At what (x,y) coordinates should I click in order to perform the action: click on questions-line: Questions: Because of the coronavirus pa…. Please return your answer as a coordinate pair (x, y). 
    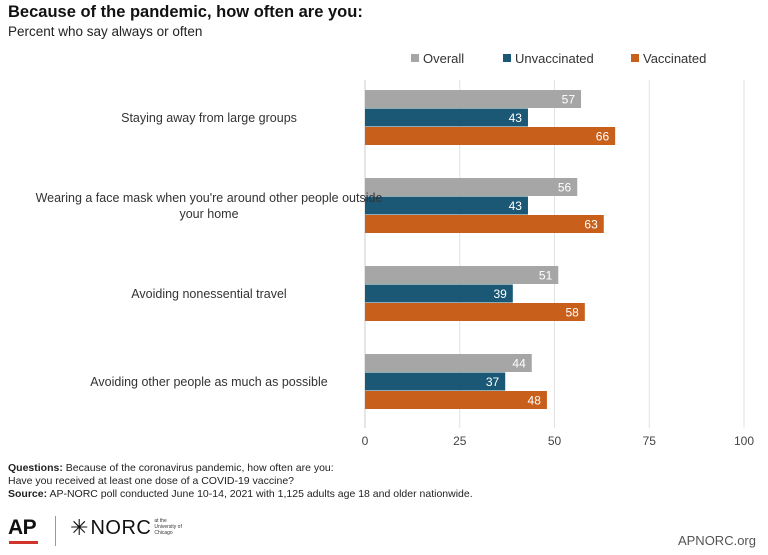
    Looking at the image, I should click on (171, 468).